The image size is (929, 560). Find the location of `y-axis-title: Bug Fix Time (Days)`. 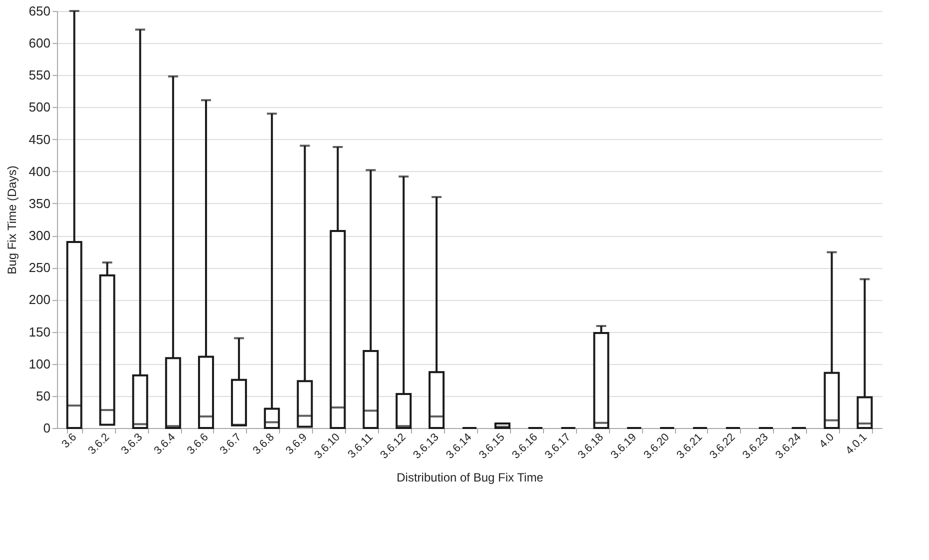

y-axis-title: Bug Fix Time (Days) is located at coordinates (11, 220).